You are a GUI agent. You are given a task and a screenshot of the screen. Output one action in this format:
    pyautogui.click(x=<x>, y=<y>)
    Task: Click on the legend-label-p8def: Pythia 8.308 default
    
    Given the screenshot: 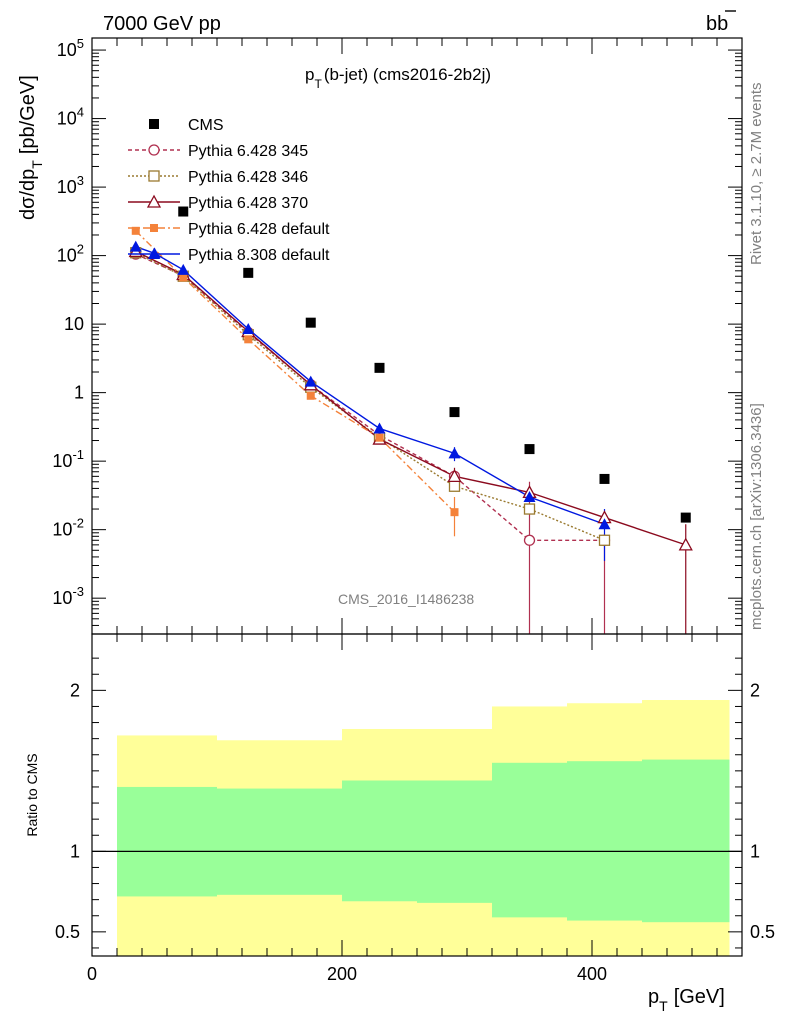 What is the action you would take?
    pyautogui.click(x=259, y=255)
    